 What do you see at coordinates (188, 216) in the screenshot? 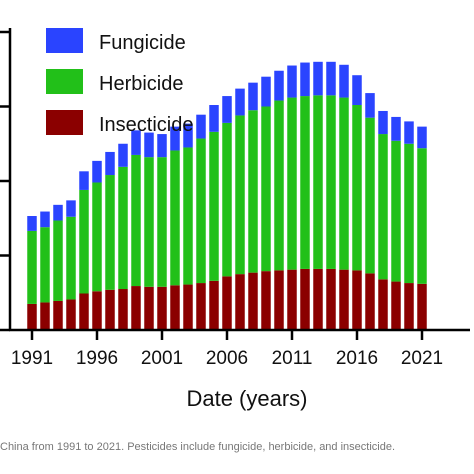
I see `bar-herbicide-2003` at bounding box center [188, 216].